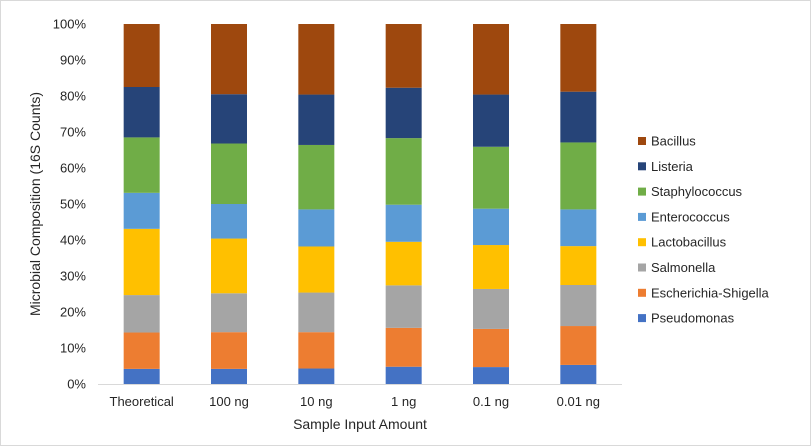  Describe the element at coordinates (697, 191) in the screenshot. I see `legend-label: Staphylococcus` at that location.